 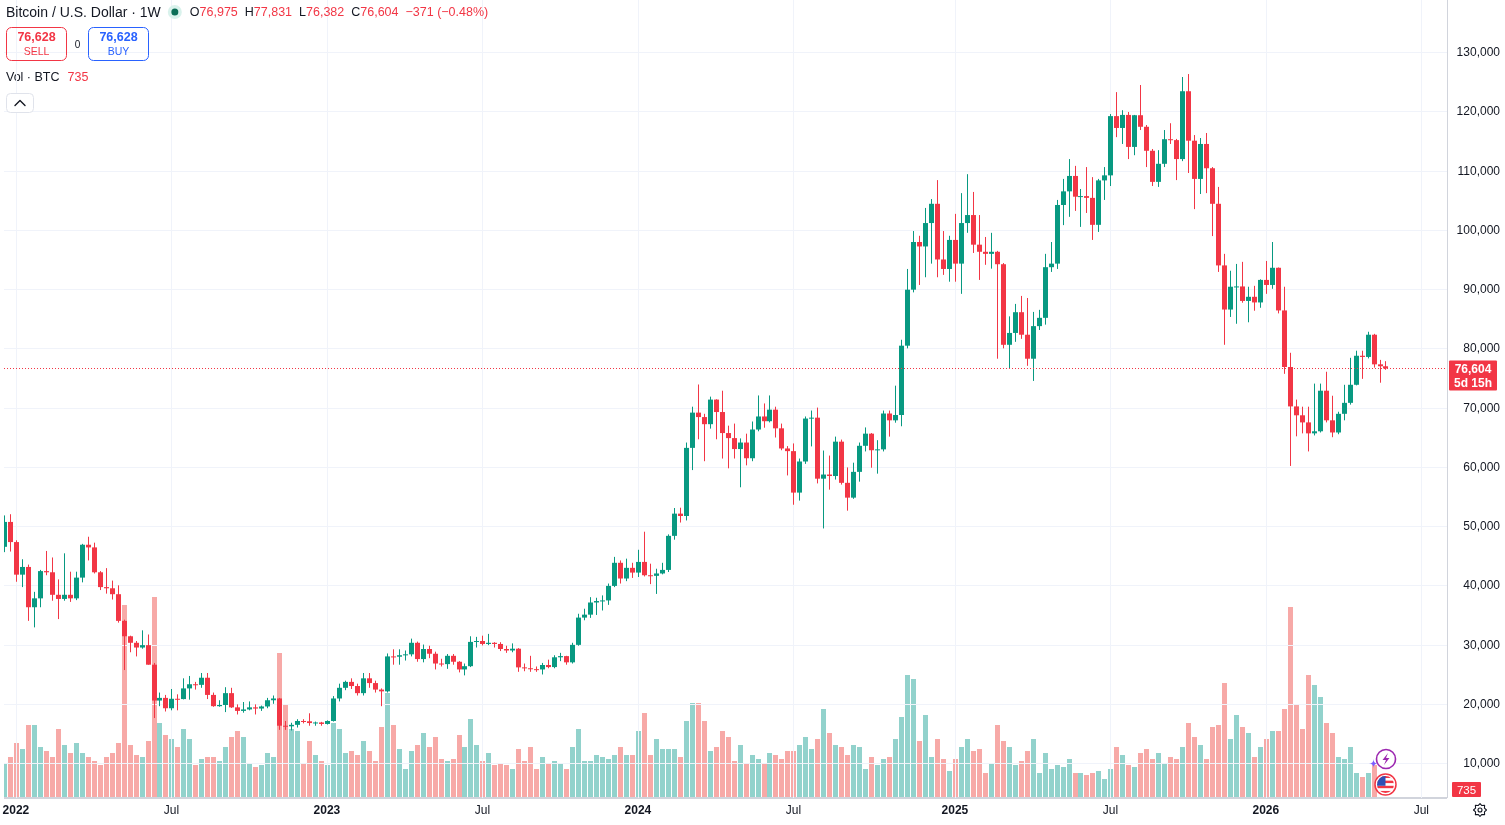 What do you see at coordinates (78, 77) in the screenshot?
I see `annotation: 735` at bounding box center [78, 77].